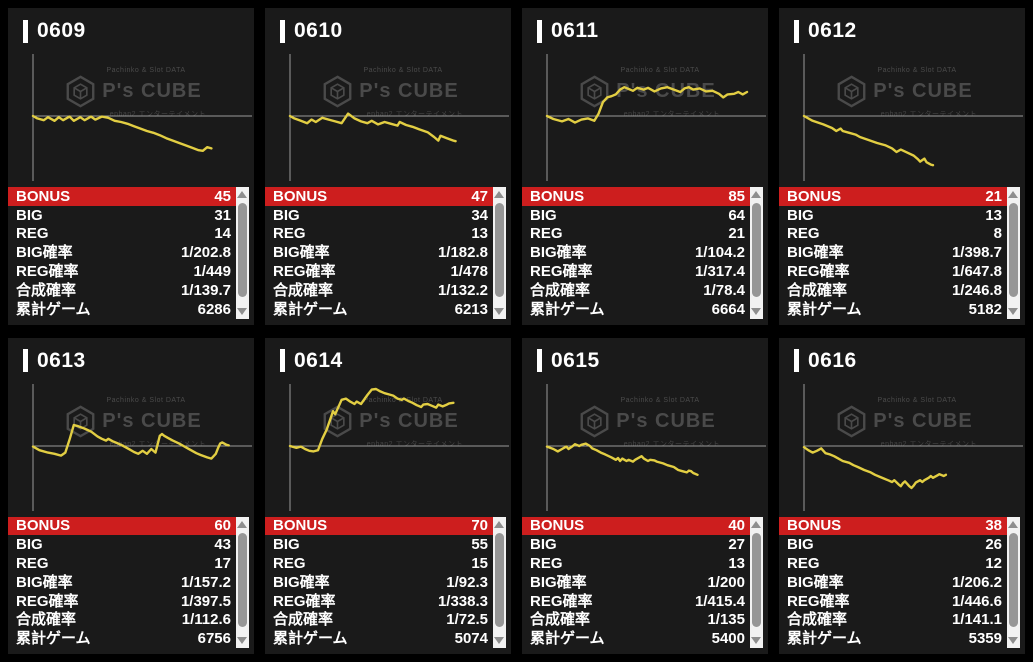 This screenshot has height=662, width=1033. What do you see at coordinates (893, 252) in the screenshot?
I see `stat-row-big-rate: BIG確率 1/398.7` at bounding box center [893, 252].